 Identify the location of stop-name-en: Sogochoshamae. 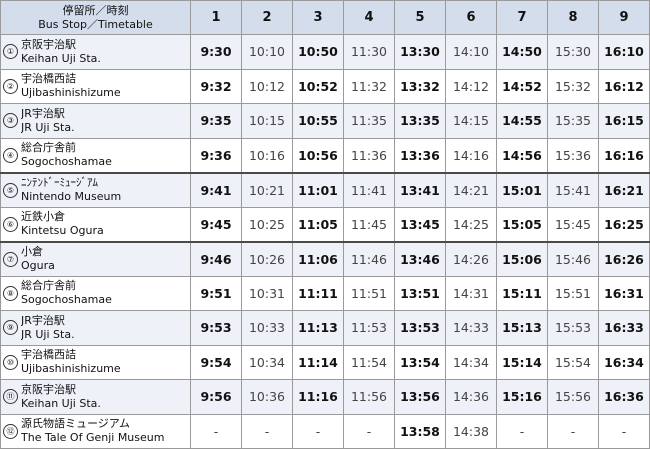
(66, 300).